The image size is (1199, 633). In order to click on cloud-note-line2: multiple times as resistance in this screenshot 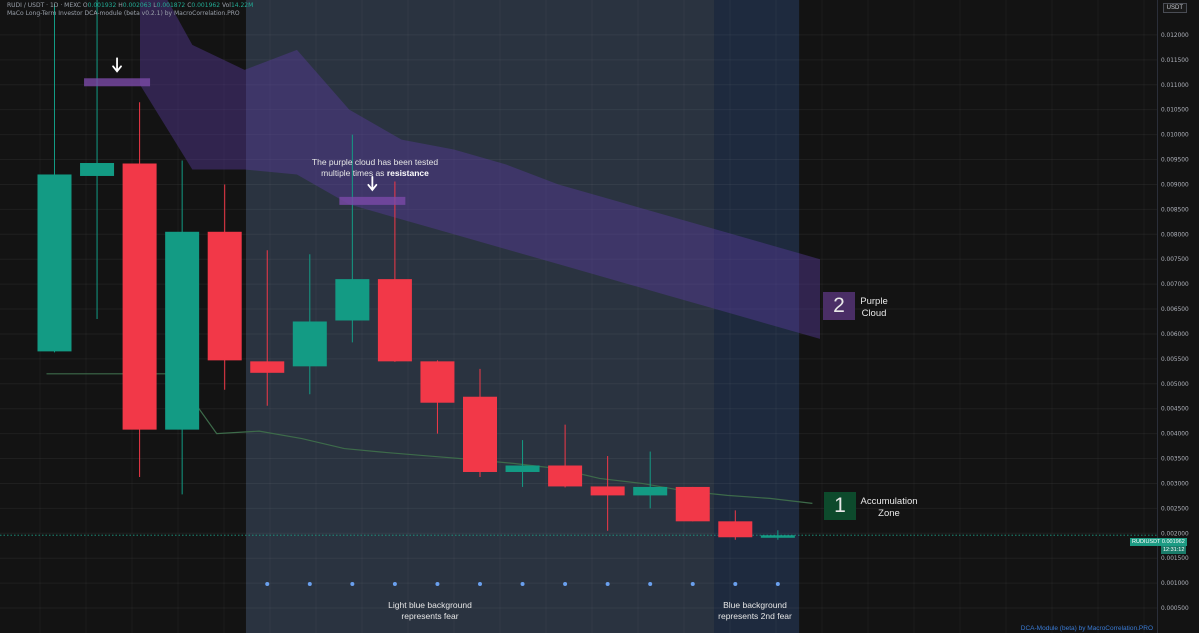, I will do `click(375, 173)`.